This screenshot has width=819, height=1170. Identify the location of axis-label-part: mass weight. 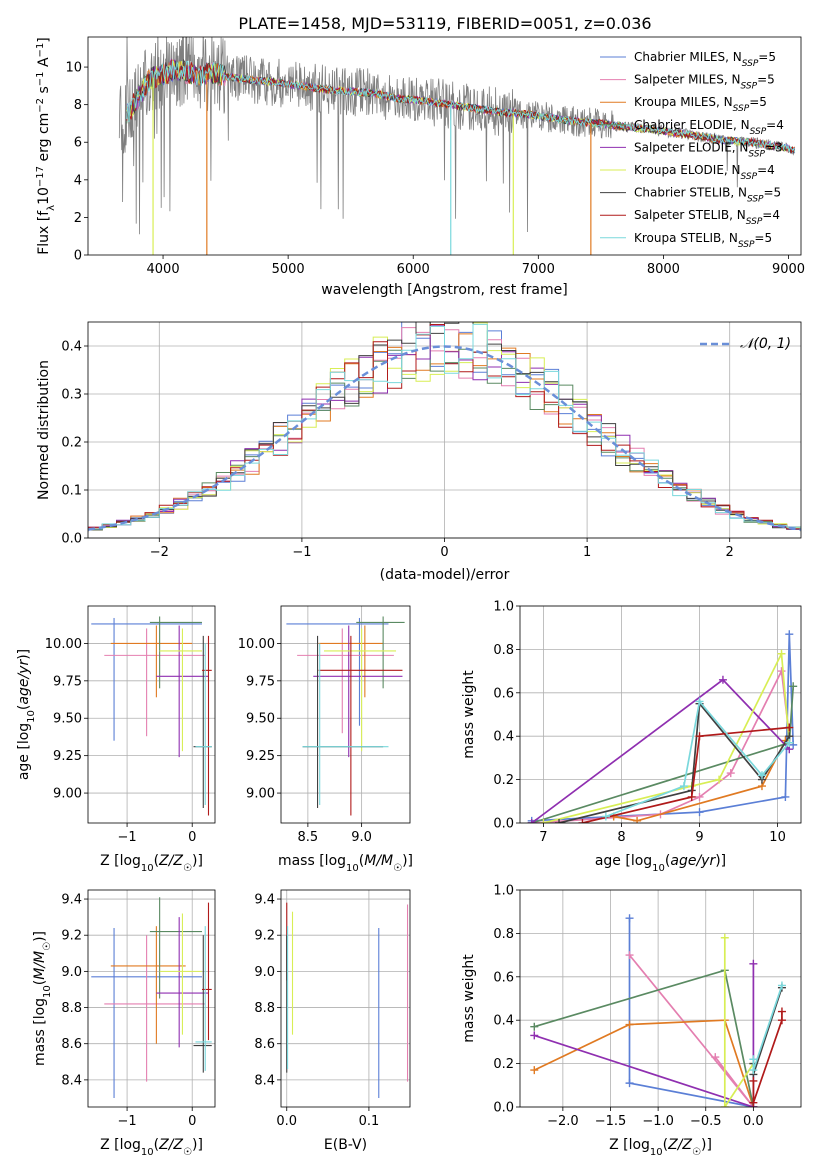
(469, 714).